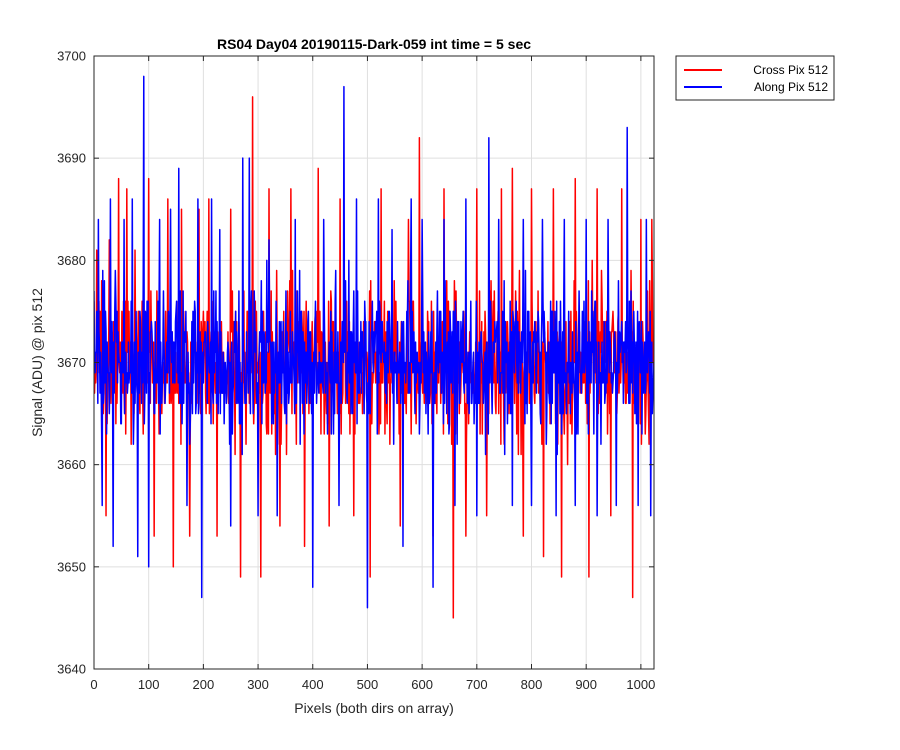 This screenshot has height=750, width=900. I want to click on y-tick-label: 3650, so click(71, 566).